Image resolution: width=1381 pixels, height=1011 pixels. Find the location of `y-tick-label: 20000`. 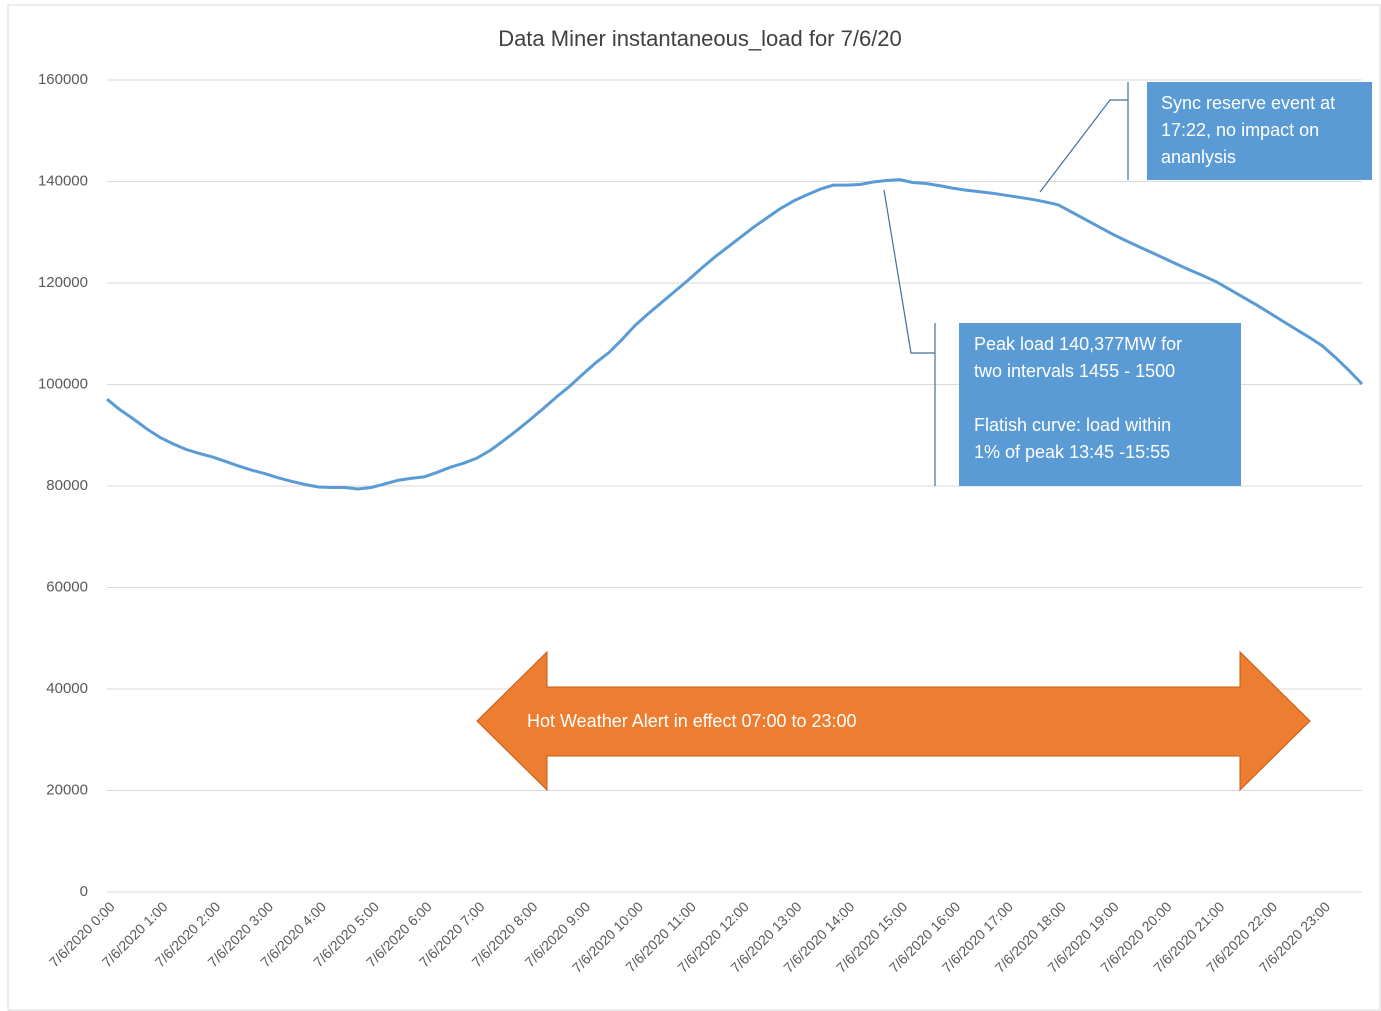

y-tick-label: 20000 is located at coordinates (67, 789).